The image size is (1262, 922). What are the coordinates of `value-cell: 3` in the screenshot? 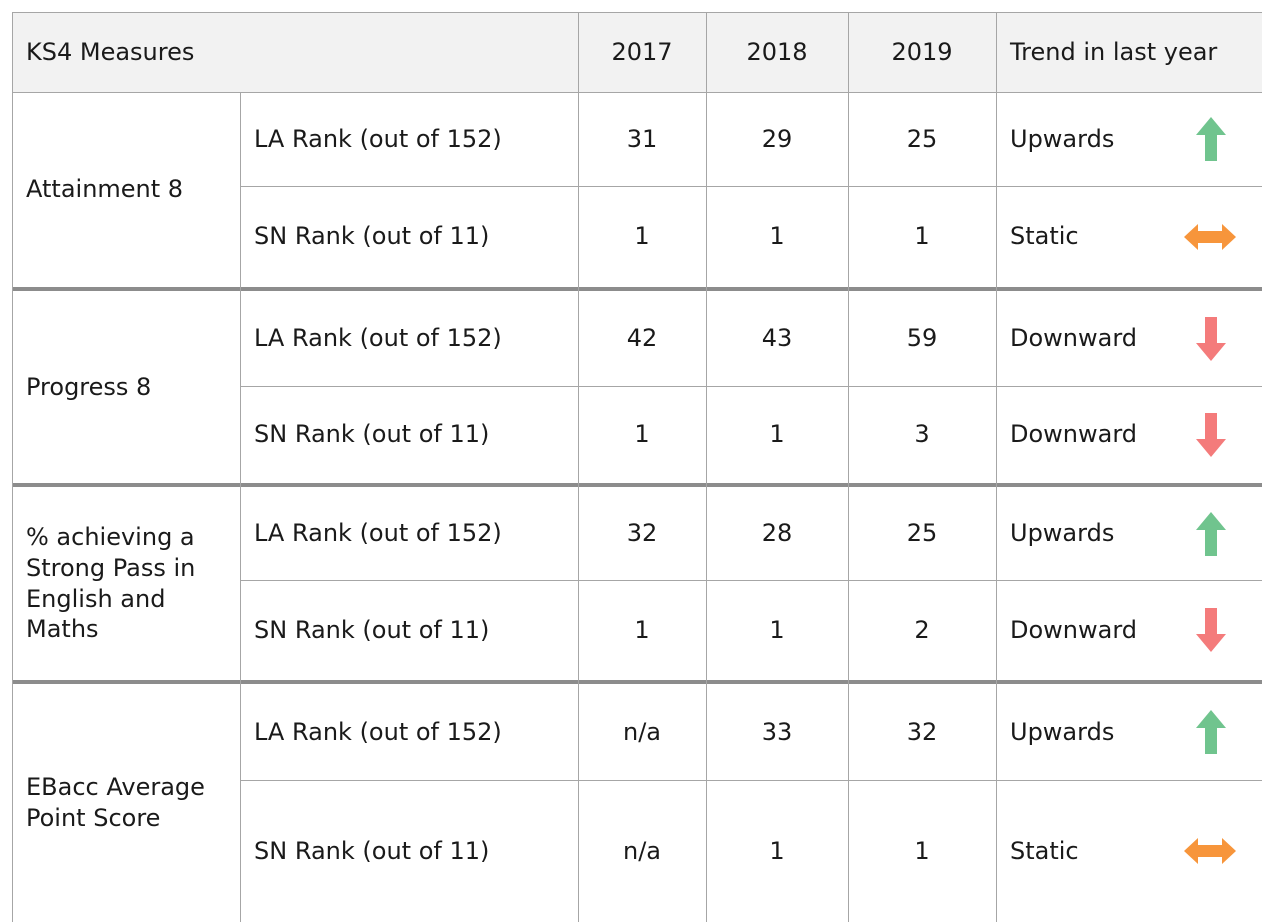 It's located at (922, 434).